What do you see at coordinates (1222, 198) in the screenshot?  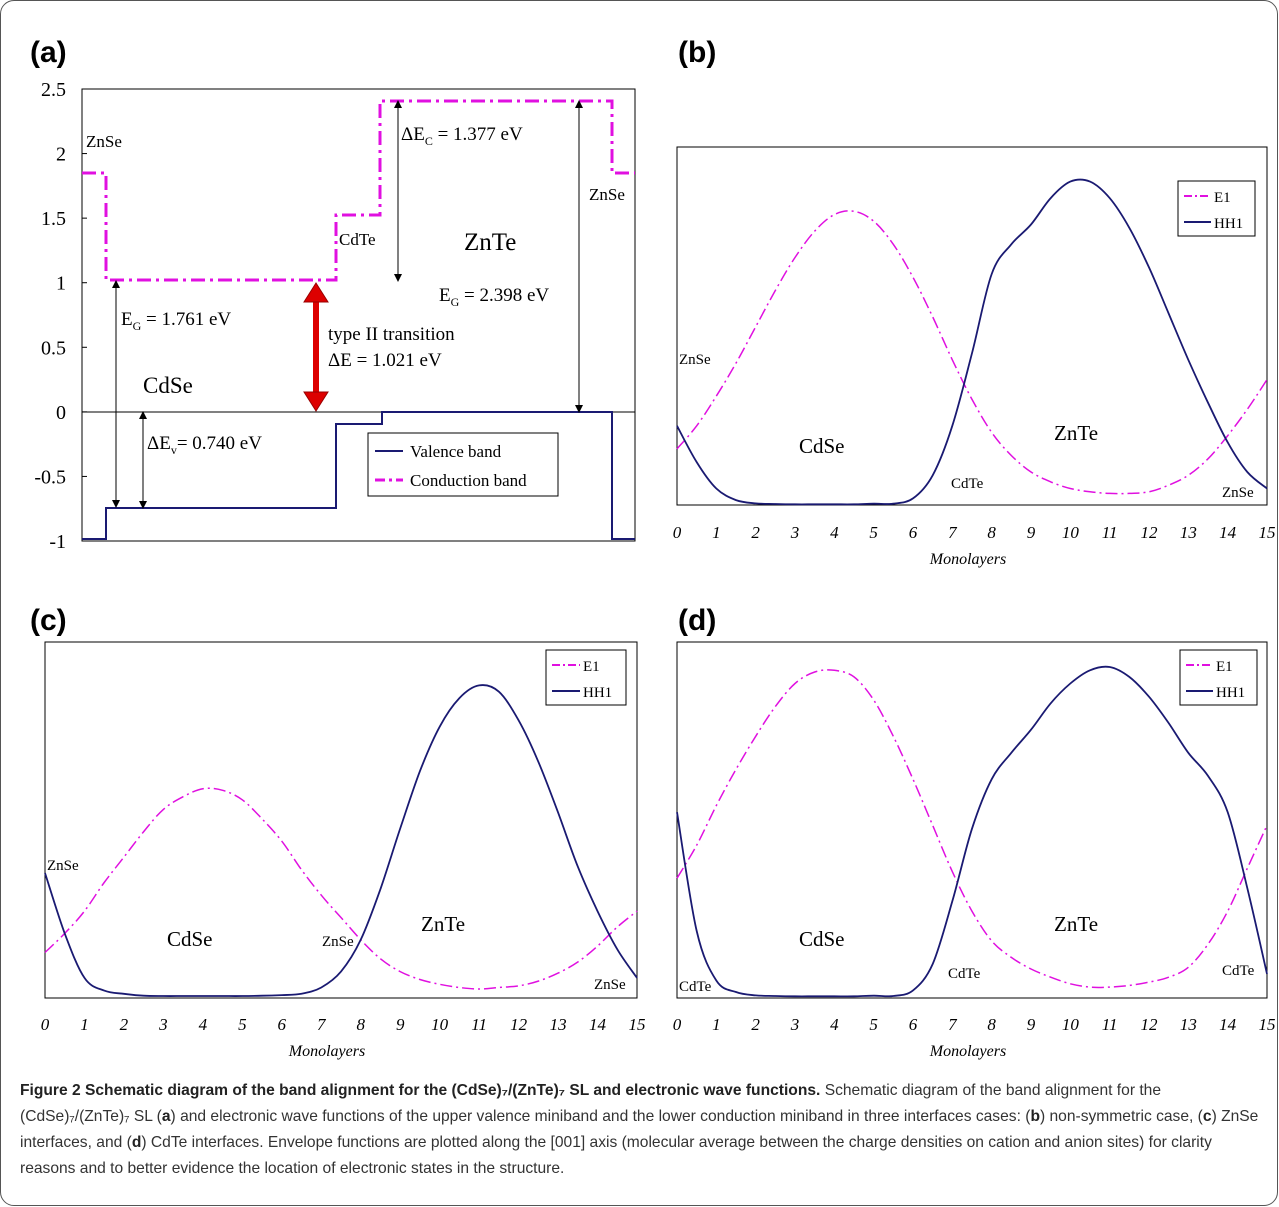 I see `legend-e1-b: E1` at bounding box center [1222, 198].